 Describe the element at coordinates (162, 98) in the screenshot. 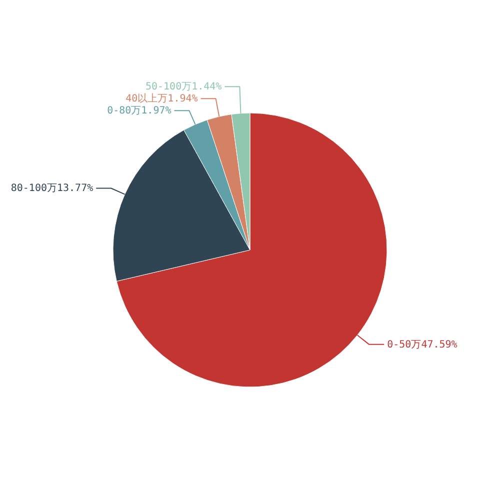

I see `slice-label: 40以上万1.94%` at that location.